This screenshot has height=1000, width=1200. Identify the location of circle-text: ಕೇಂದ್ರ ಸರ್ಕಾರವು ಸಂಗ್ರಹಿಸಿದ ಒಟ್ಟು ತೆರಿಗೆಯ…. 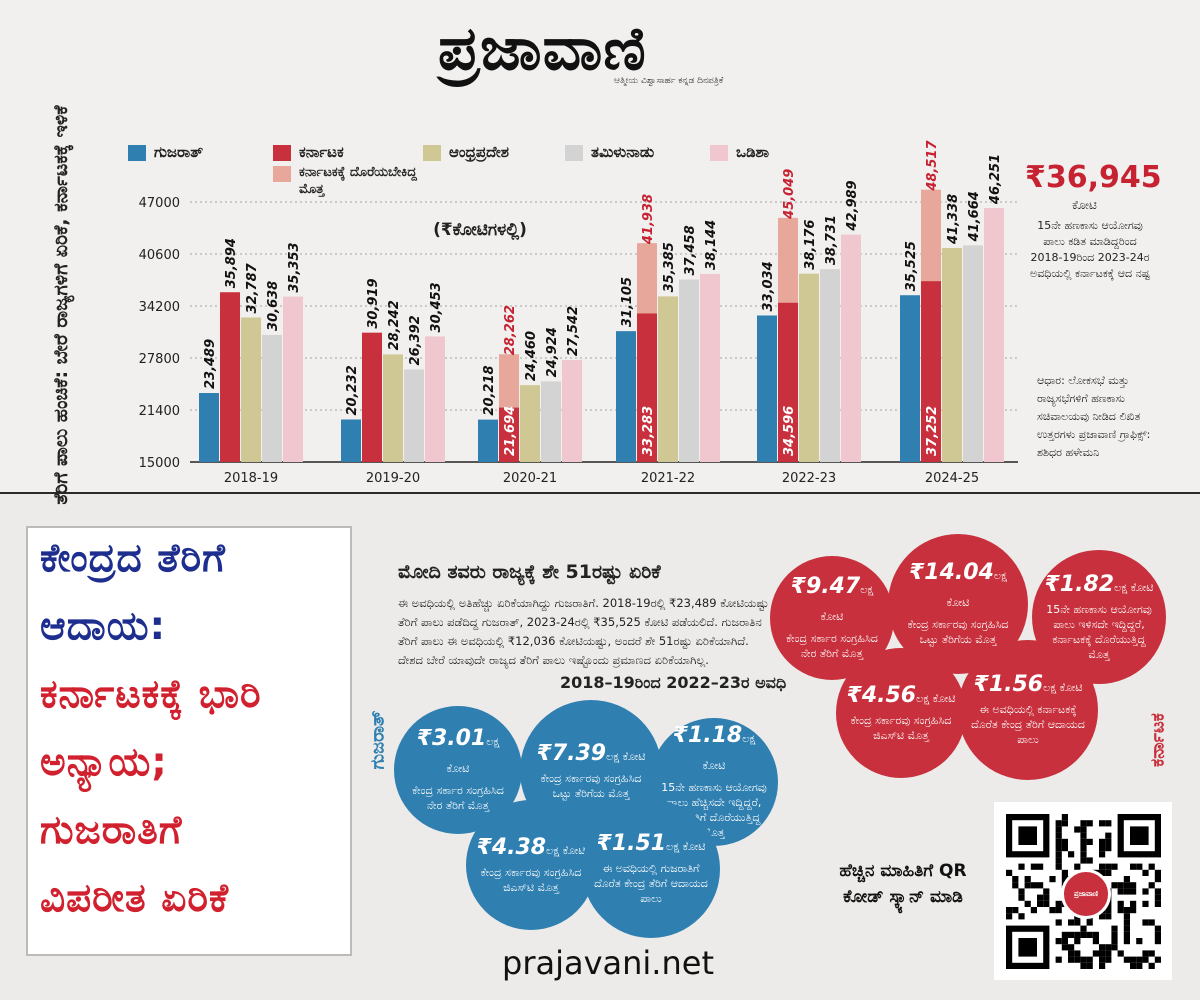
(591, 785).